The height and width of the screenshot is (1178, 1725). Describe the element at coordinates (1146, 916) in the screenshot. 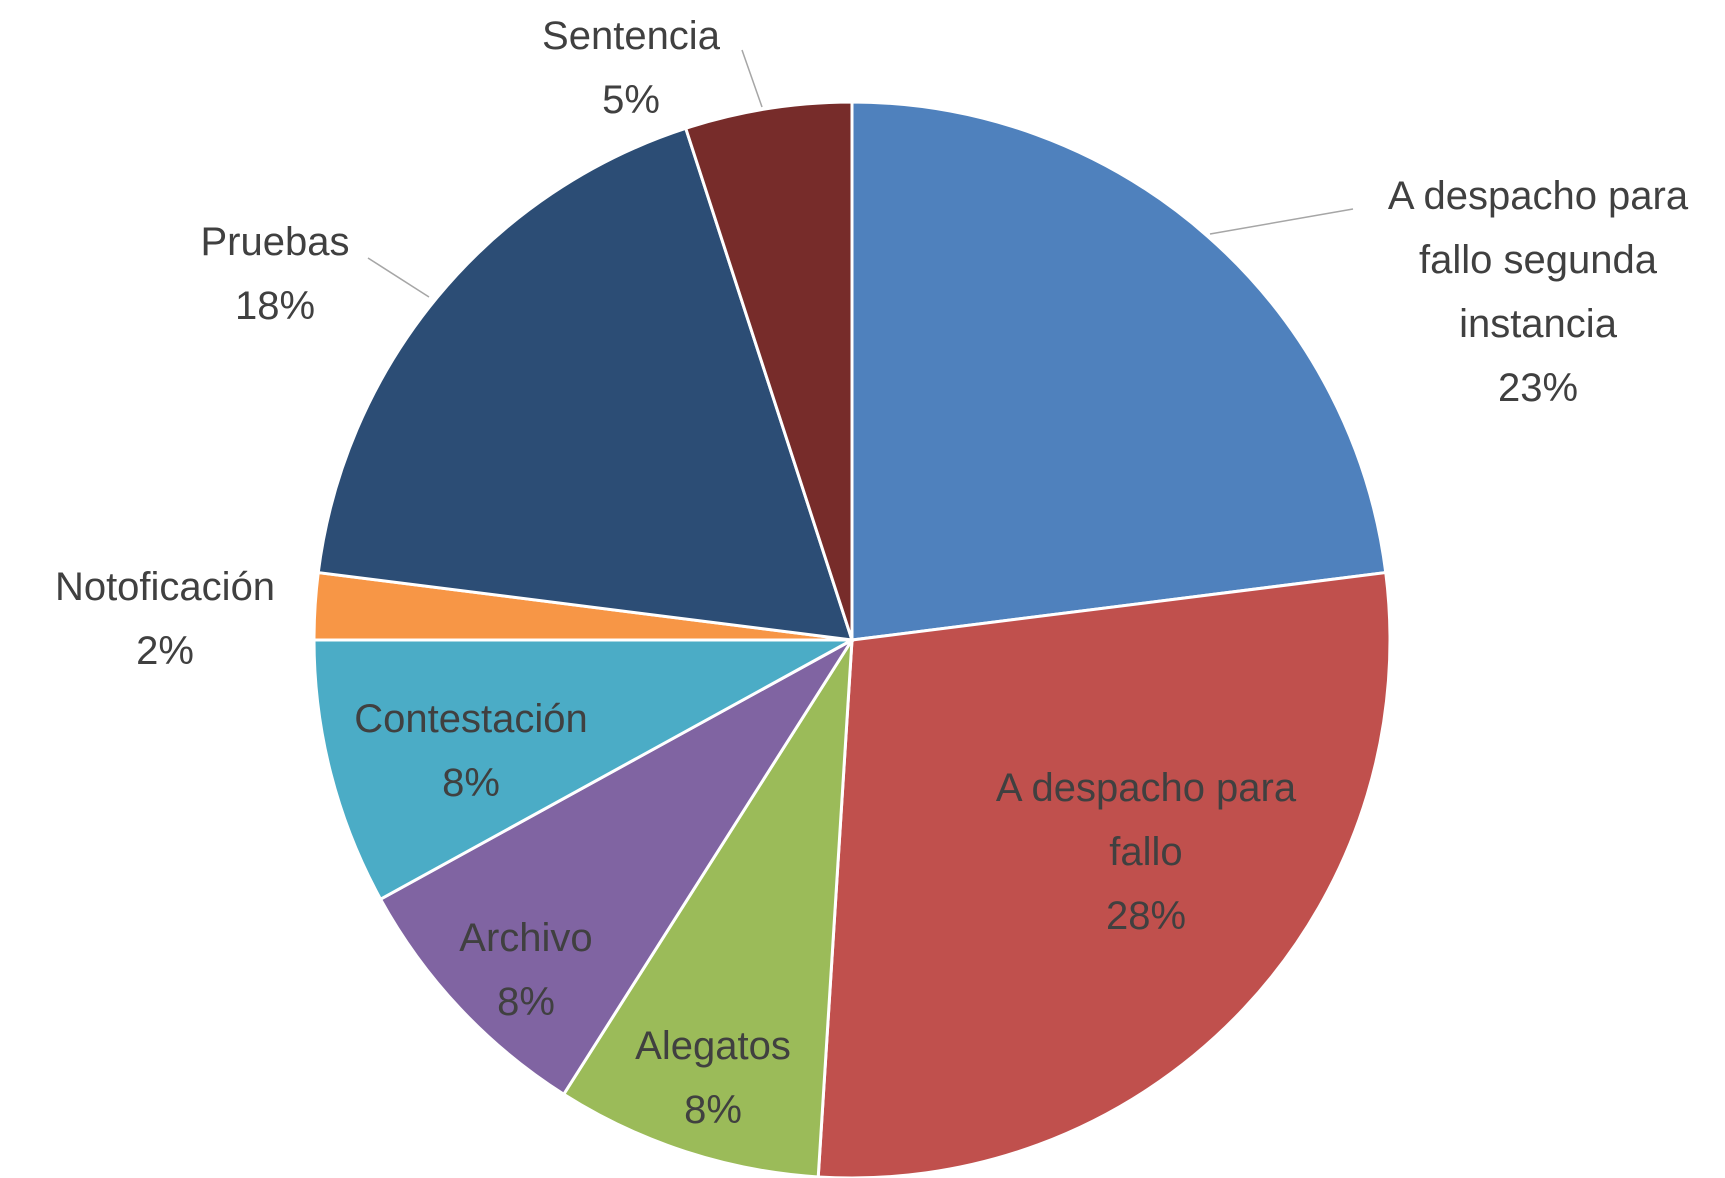

I see `value-label: 28%` at that location.